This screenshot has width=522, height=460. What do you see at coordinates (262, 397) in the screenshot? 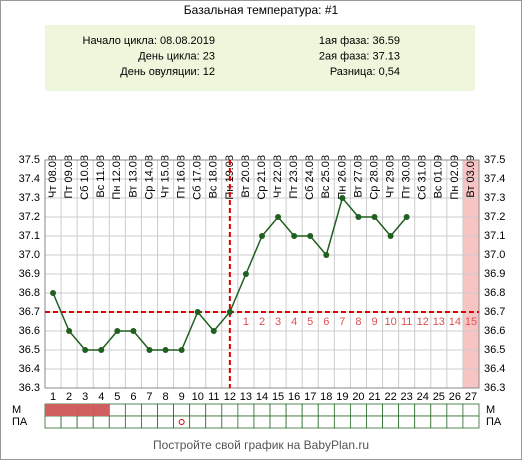
I see `x-tick-label: 14` at bounding box center [262, 397].